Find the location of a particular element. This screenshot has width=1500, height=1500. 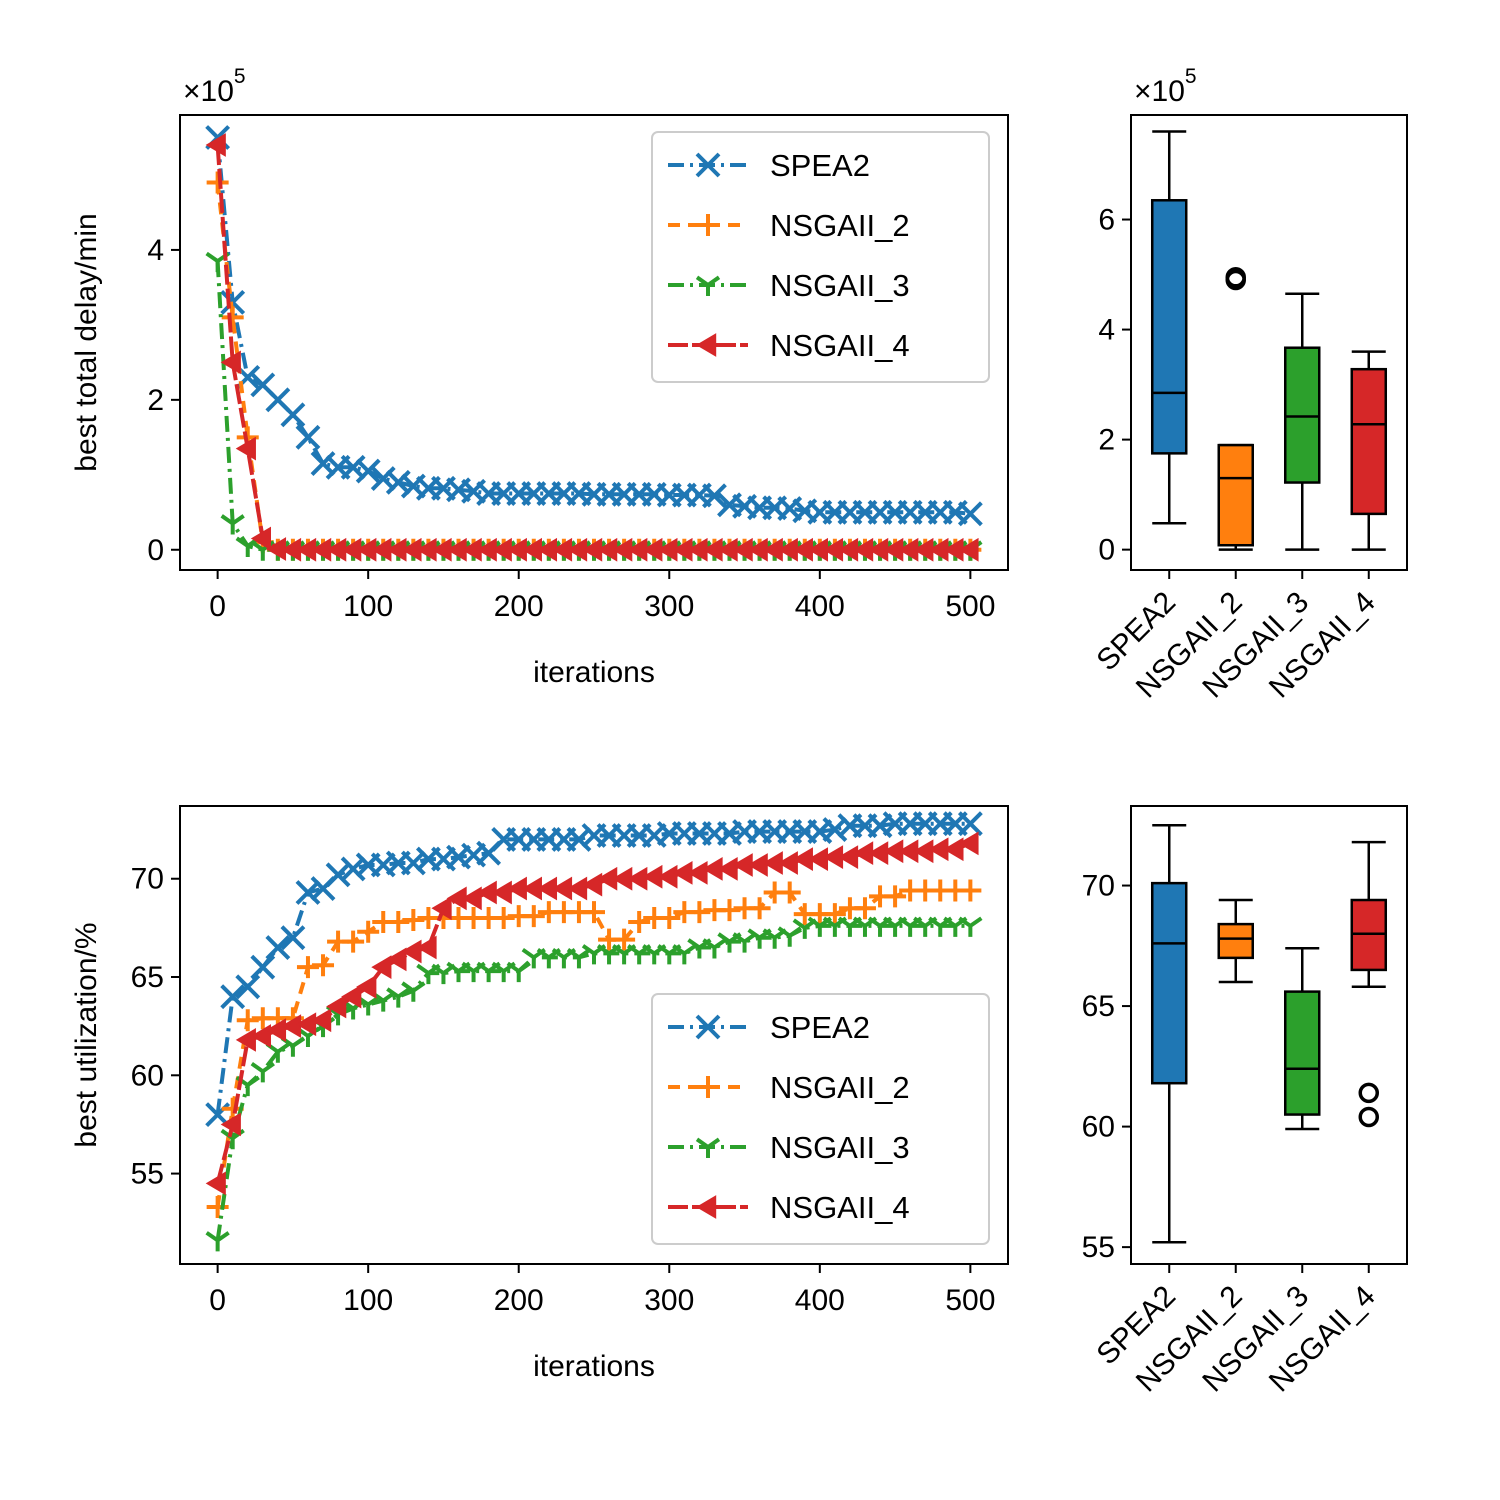

legend-frame is located at coordinates (820, 1119).